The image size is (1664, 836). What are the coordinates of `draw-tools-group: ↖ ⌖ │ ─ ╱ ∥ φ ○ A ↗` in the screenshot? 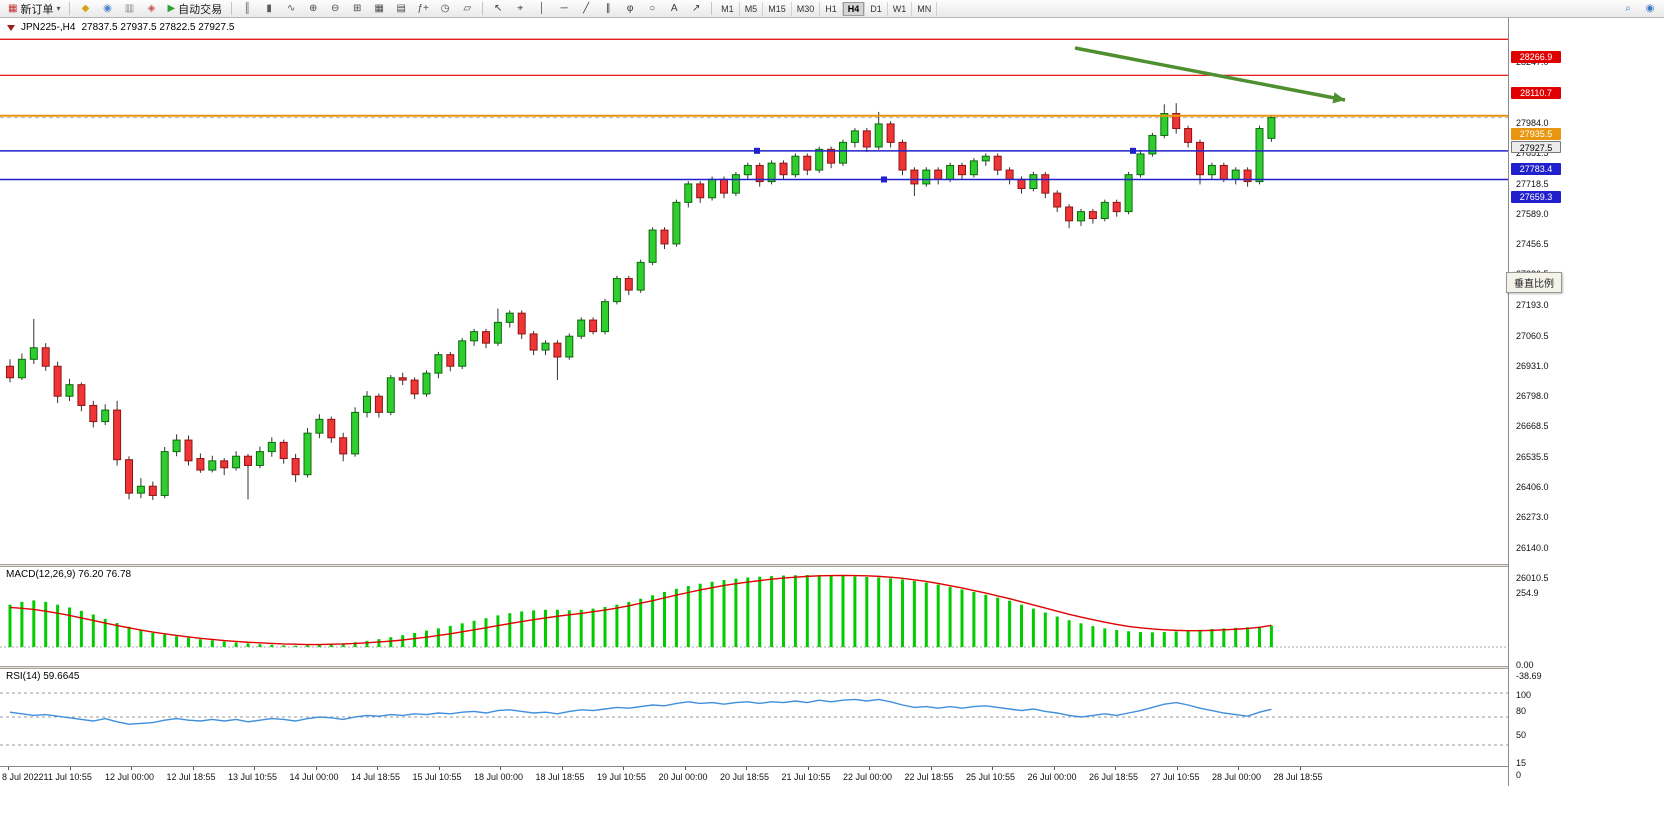 It's located at (597, 8).